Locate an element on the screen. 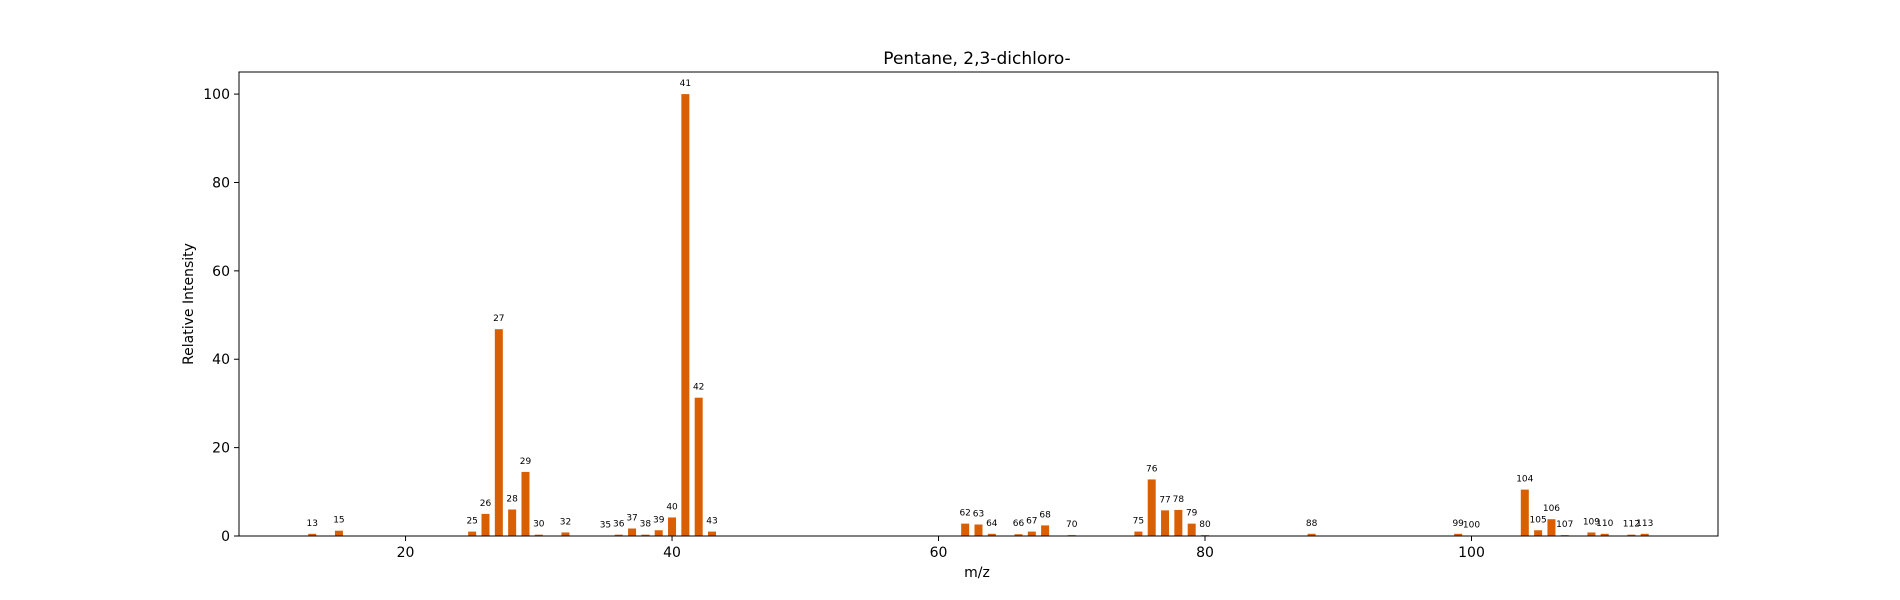 The image size is (1900, 600). peak-label: 30 is located at coordinates (539, 525).